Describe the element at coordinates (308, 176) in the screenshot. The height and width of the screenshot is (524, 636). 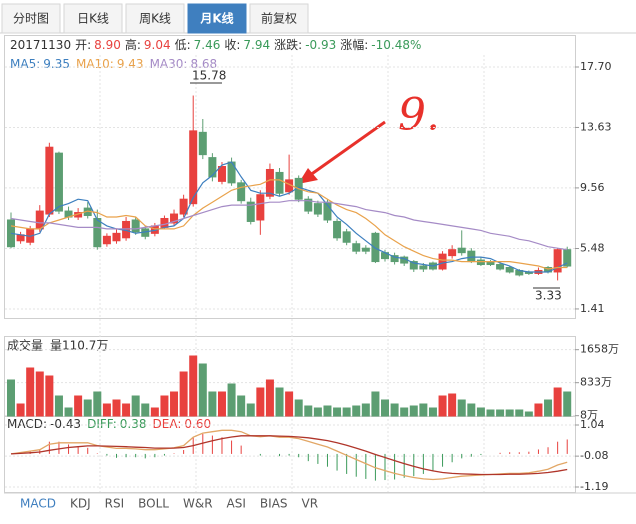
I see `arrow-head` at that location.